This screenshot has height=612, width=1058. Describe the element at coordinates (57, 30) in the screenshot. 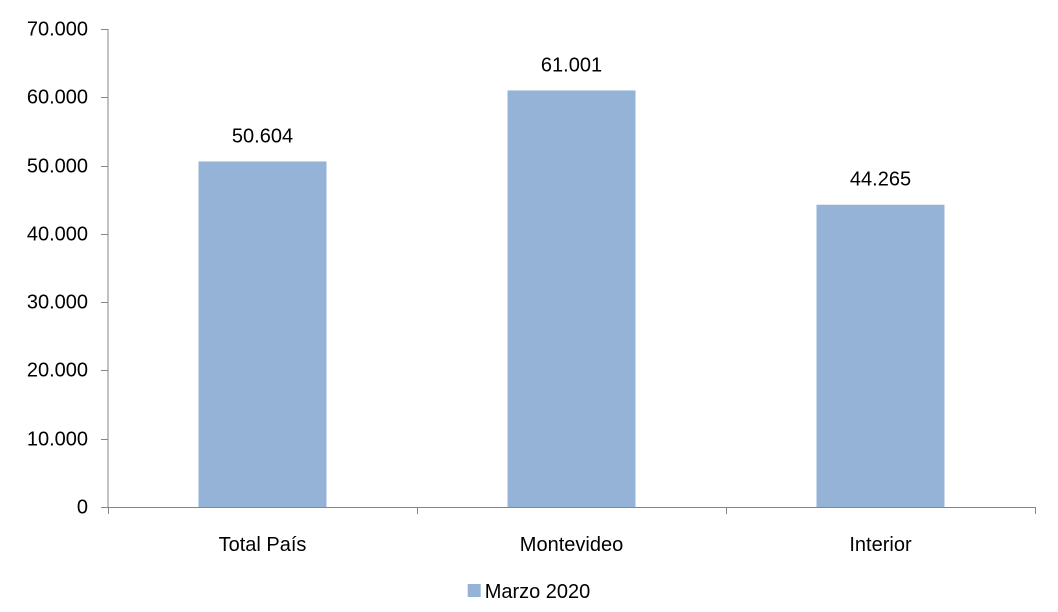

I see `y-tick-label: 70.000` at that location.